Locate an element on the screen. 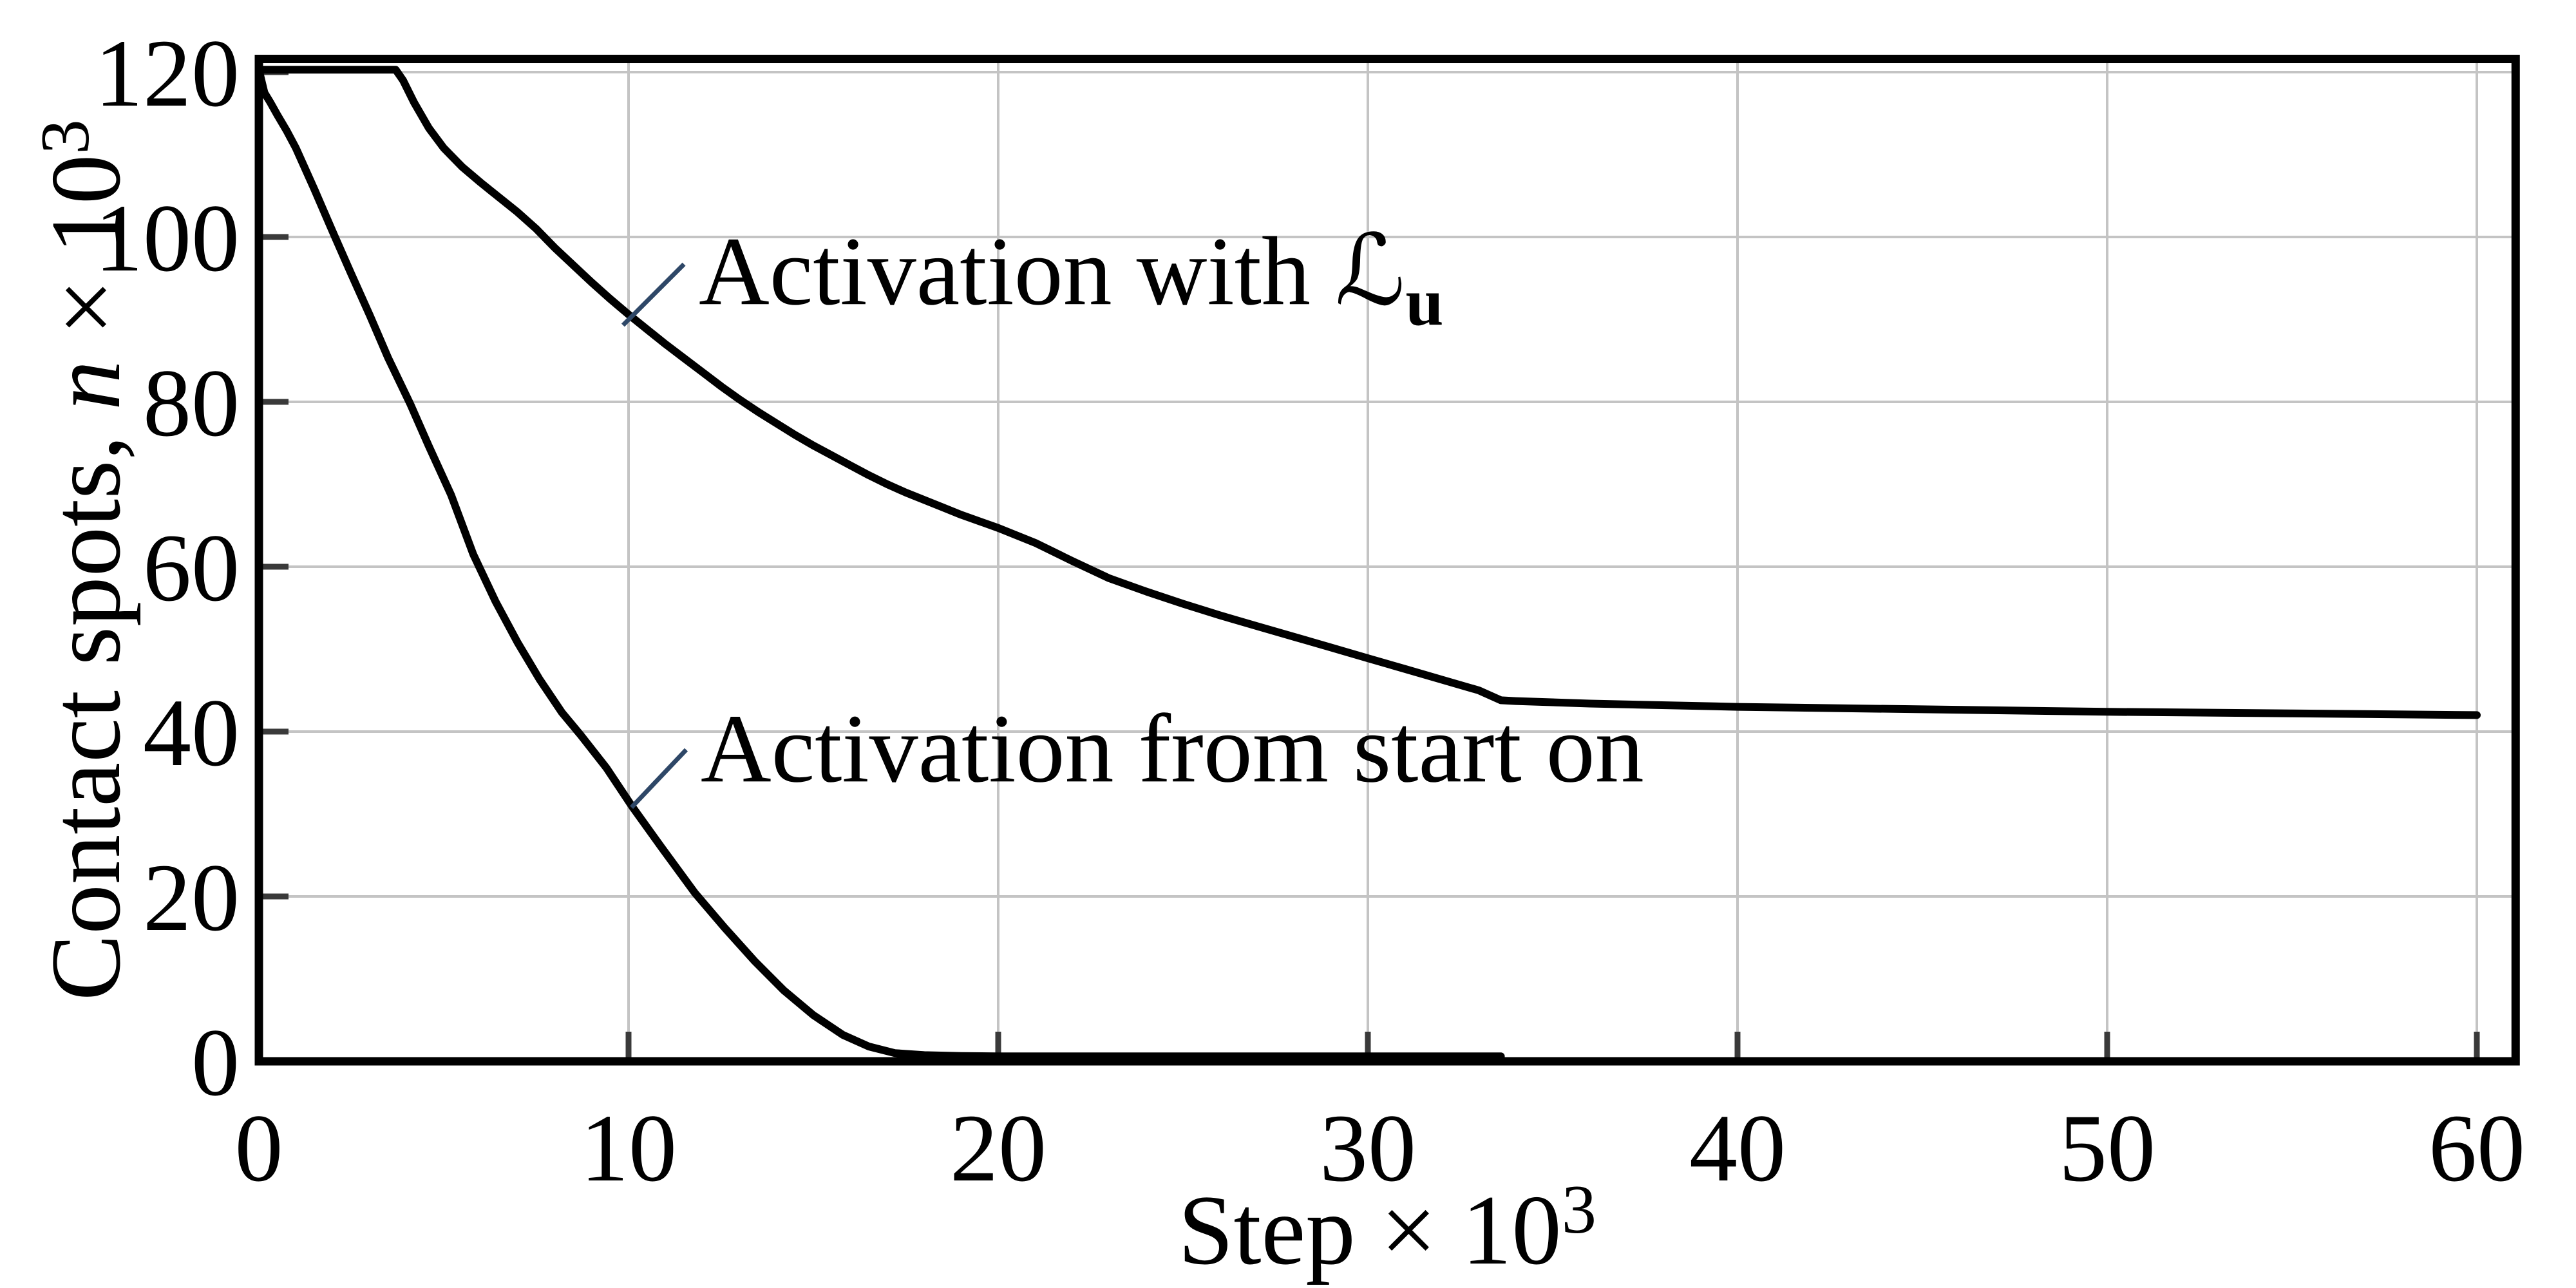 This screenshot has height=1288, width=2576. y-tick-label-40: 40 is located at coordinates (191, 732).